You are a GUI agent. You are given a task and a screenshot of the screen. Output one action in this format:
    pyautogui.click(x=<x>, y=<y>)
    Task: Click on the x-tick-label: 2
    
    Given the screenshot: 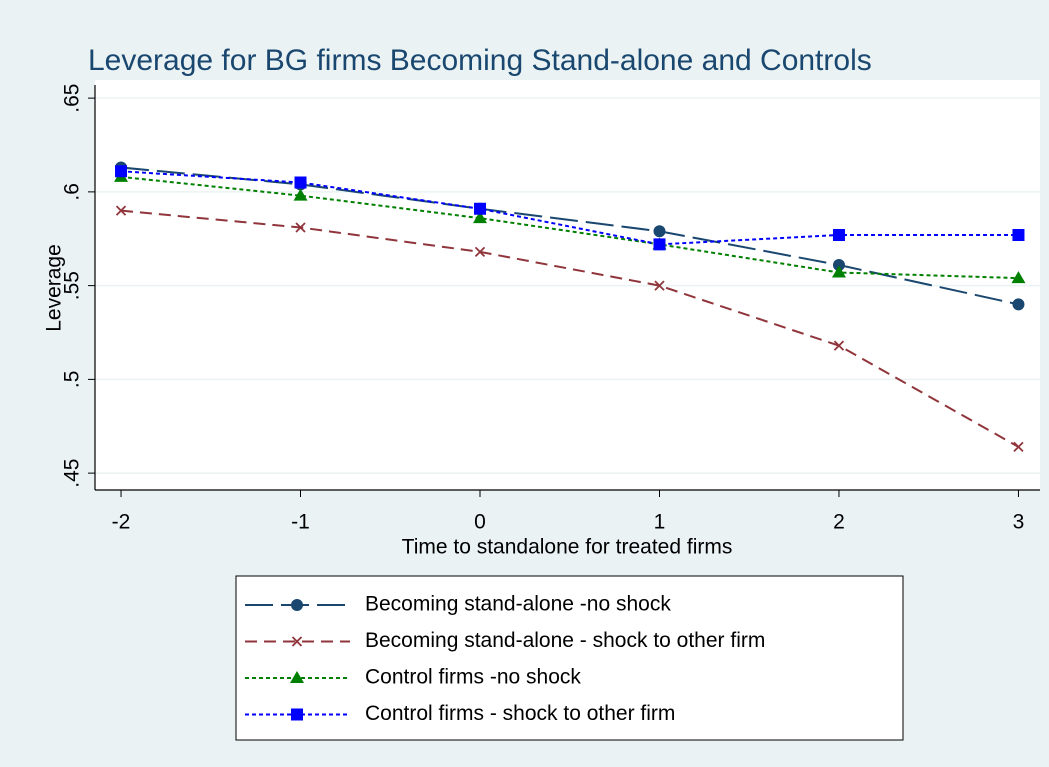 What is the action you would take?
    pyautogui.click(x=839, y=522)
    